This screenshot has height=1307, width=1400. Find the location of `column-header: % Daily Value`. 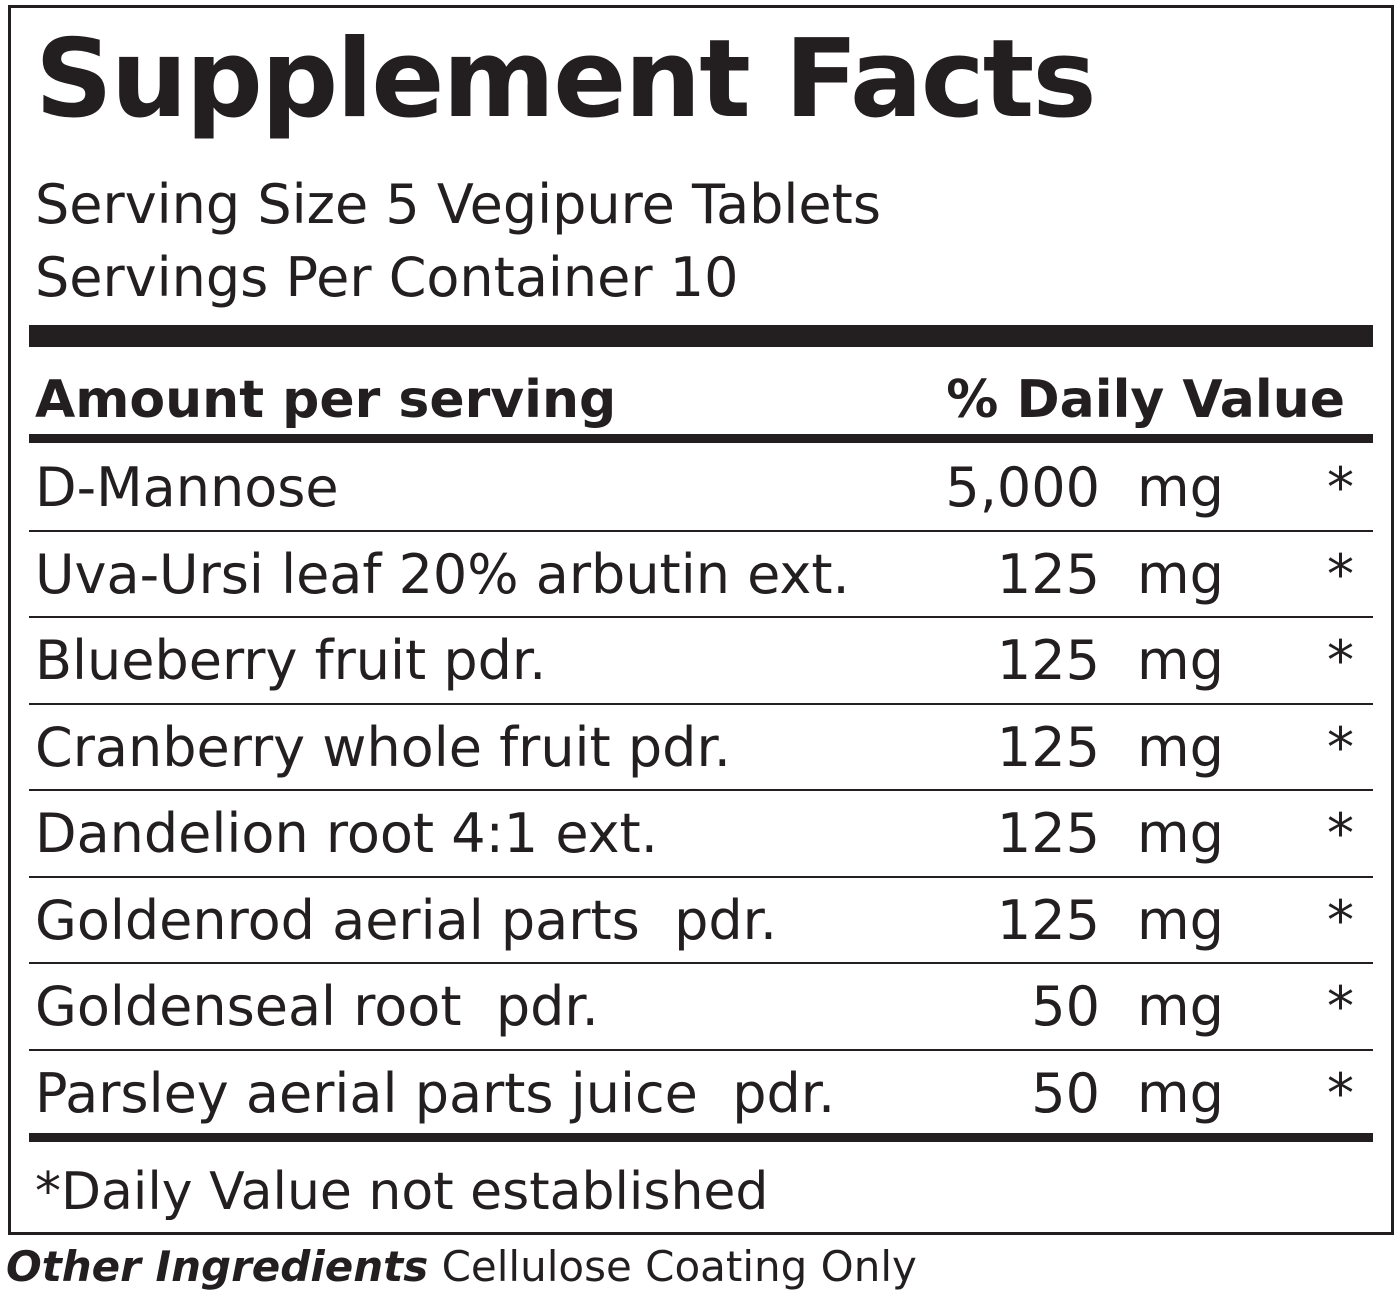

column-header: % Daily Value is located at coordinates (1145, 400).